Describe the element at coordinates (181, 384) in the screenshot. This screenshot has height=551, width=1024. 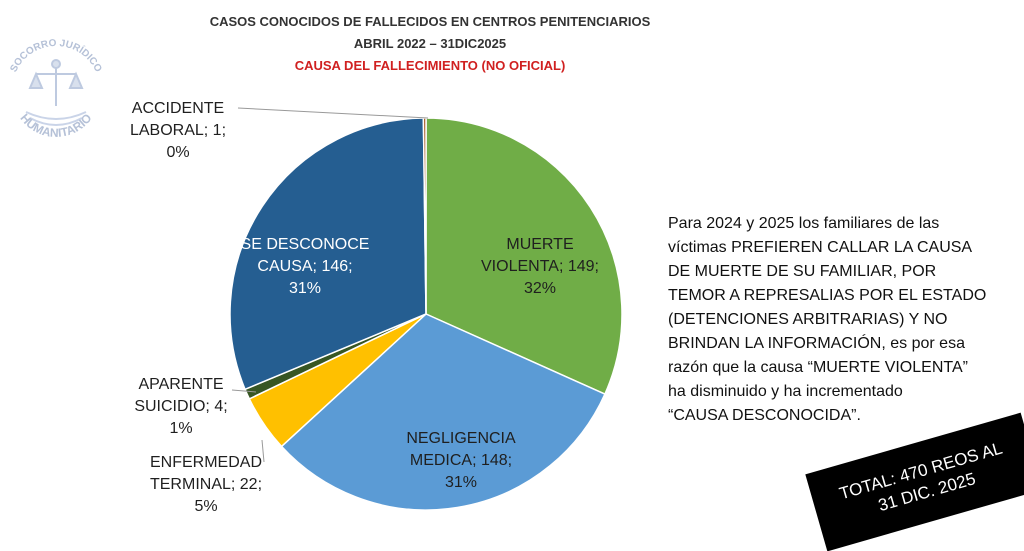
I see `label-suicidio-line1: APARENTE` at that location.